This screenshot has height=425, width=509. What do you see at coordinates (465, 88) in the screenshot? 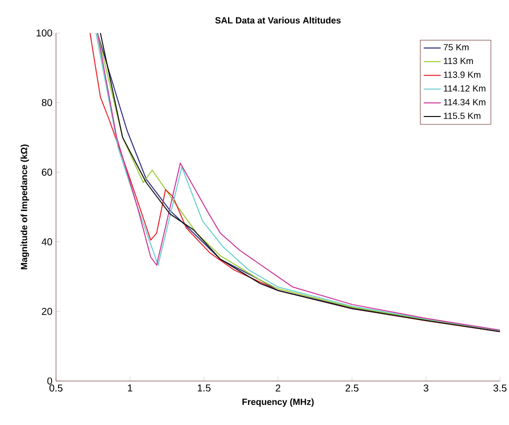
I see `legend-label: 114.12 Km` at bounding box center [465, 88].